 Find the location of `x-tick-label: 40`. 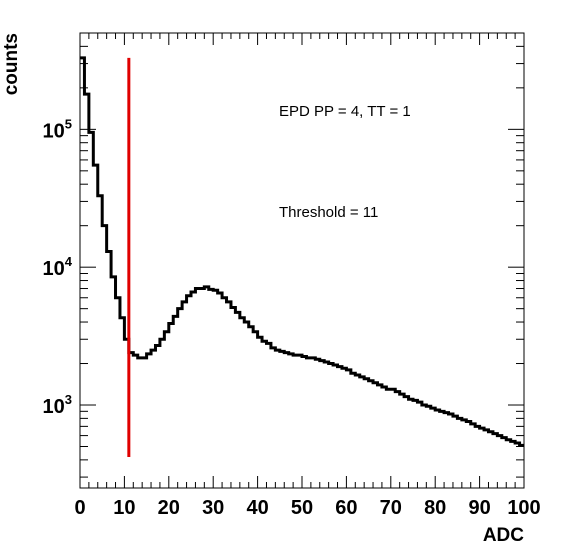

x-tick-label: 40 is located at coordinates (257, 508).